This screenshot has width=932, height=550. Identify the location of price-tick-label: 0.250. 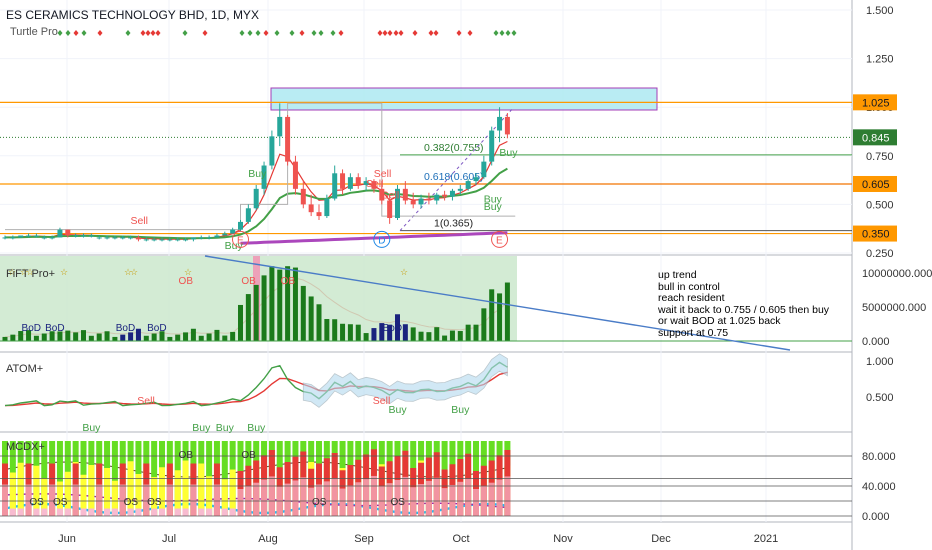
(880, 254).